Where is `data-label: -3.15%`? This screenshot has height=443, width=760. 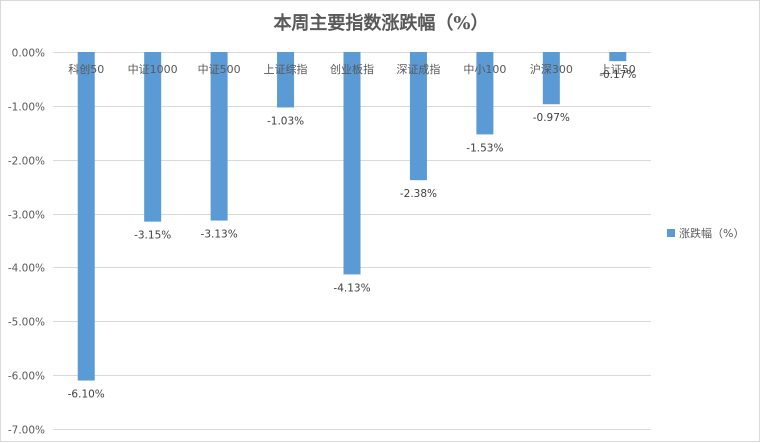
data-label: -3.15% is located at coordinates (152, 236).